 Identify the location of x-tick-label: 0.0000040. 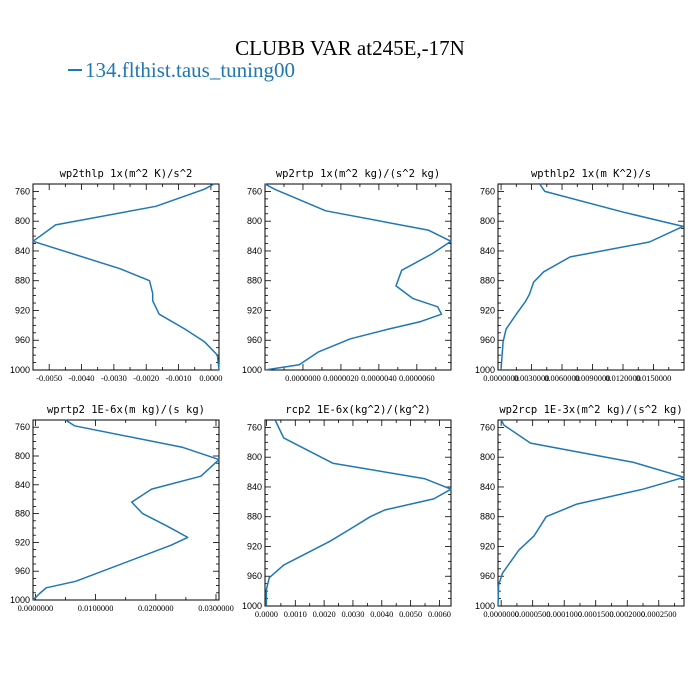
(379, 378).